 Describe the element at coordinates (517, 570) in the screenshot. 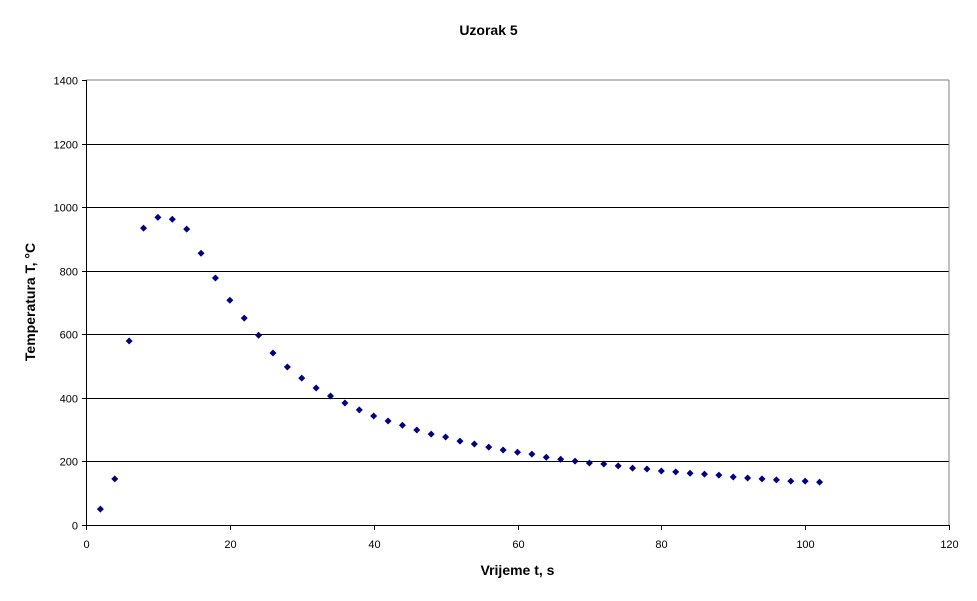

I see `x-axis-label: Vrijeme t, s` at that location.